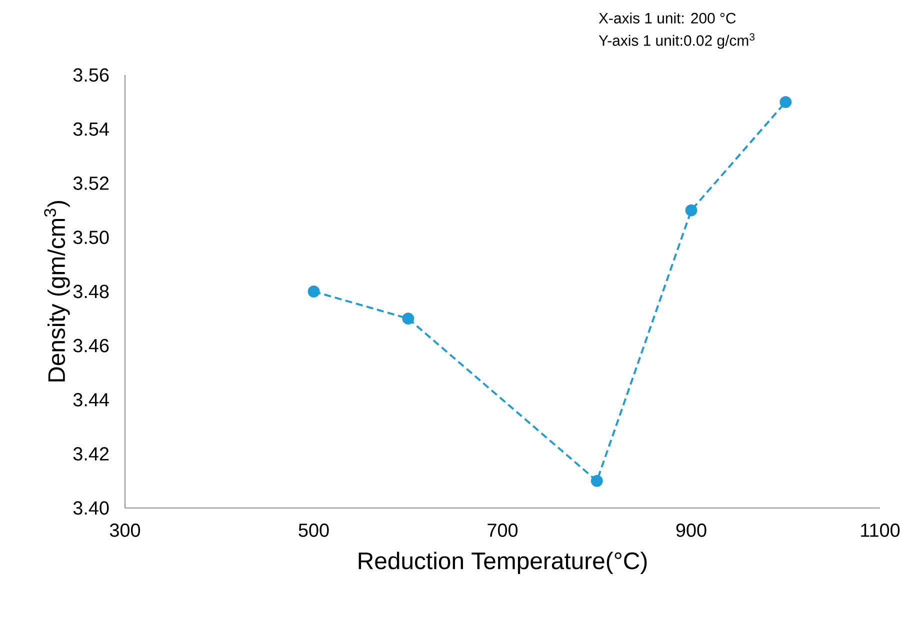 The width and height of the screenshot is (915, 636). I want to click on y-tick-label: 3.54, so click(91, 129).